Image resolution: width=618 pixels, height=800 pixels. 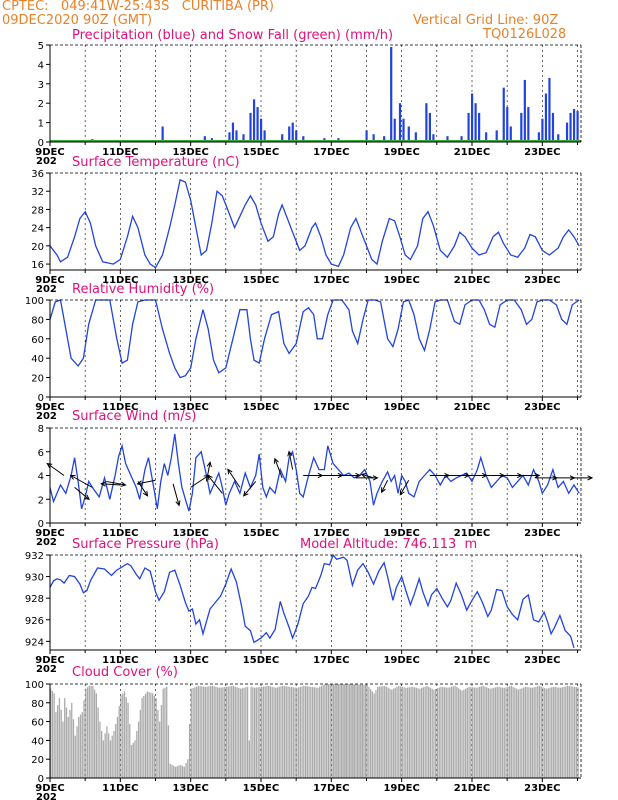 What do you see at coordinates (46, 289) in the screenshot?
I see `temp-year-label: 202` at bounding box center [46, 289].